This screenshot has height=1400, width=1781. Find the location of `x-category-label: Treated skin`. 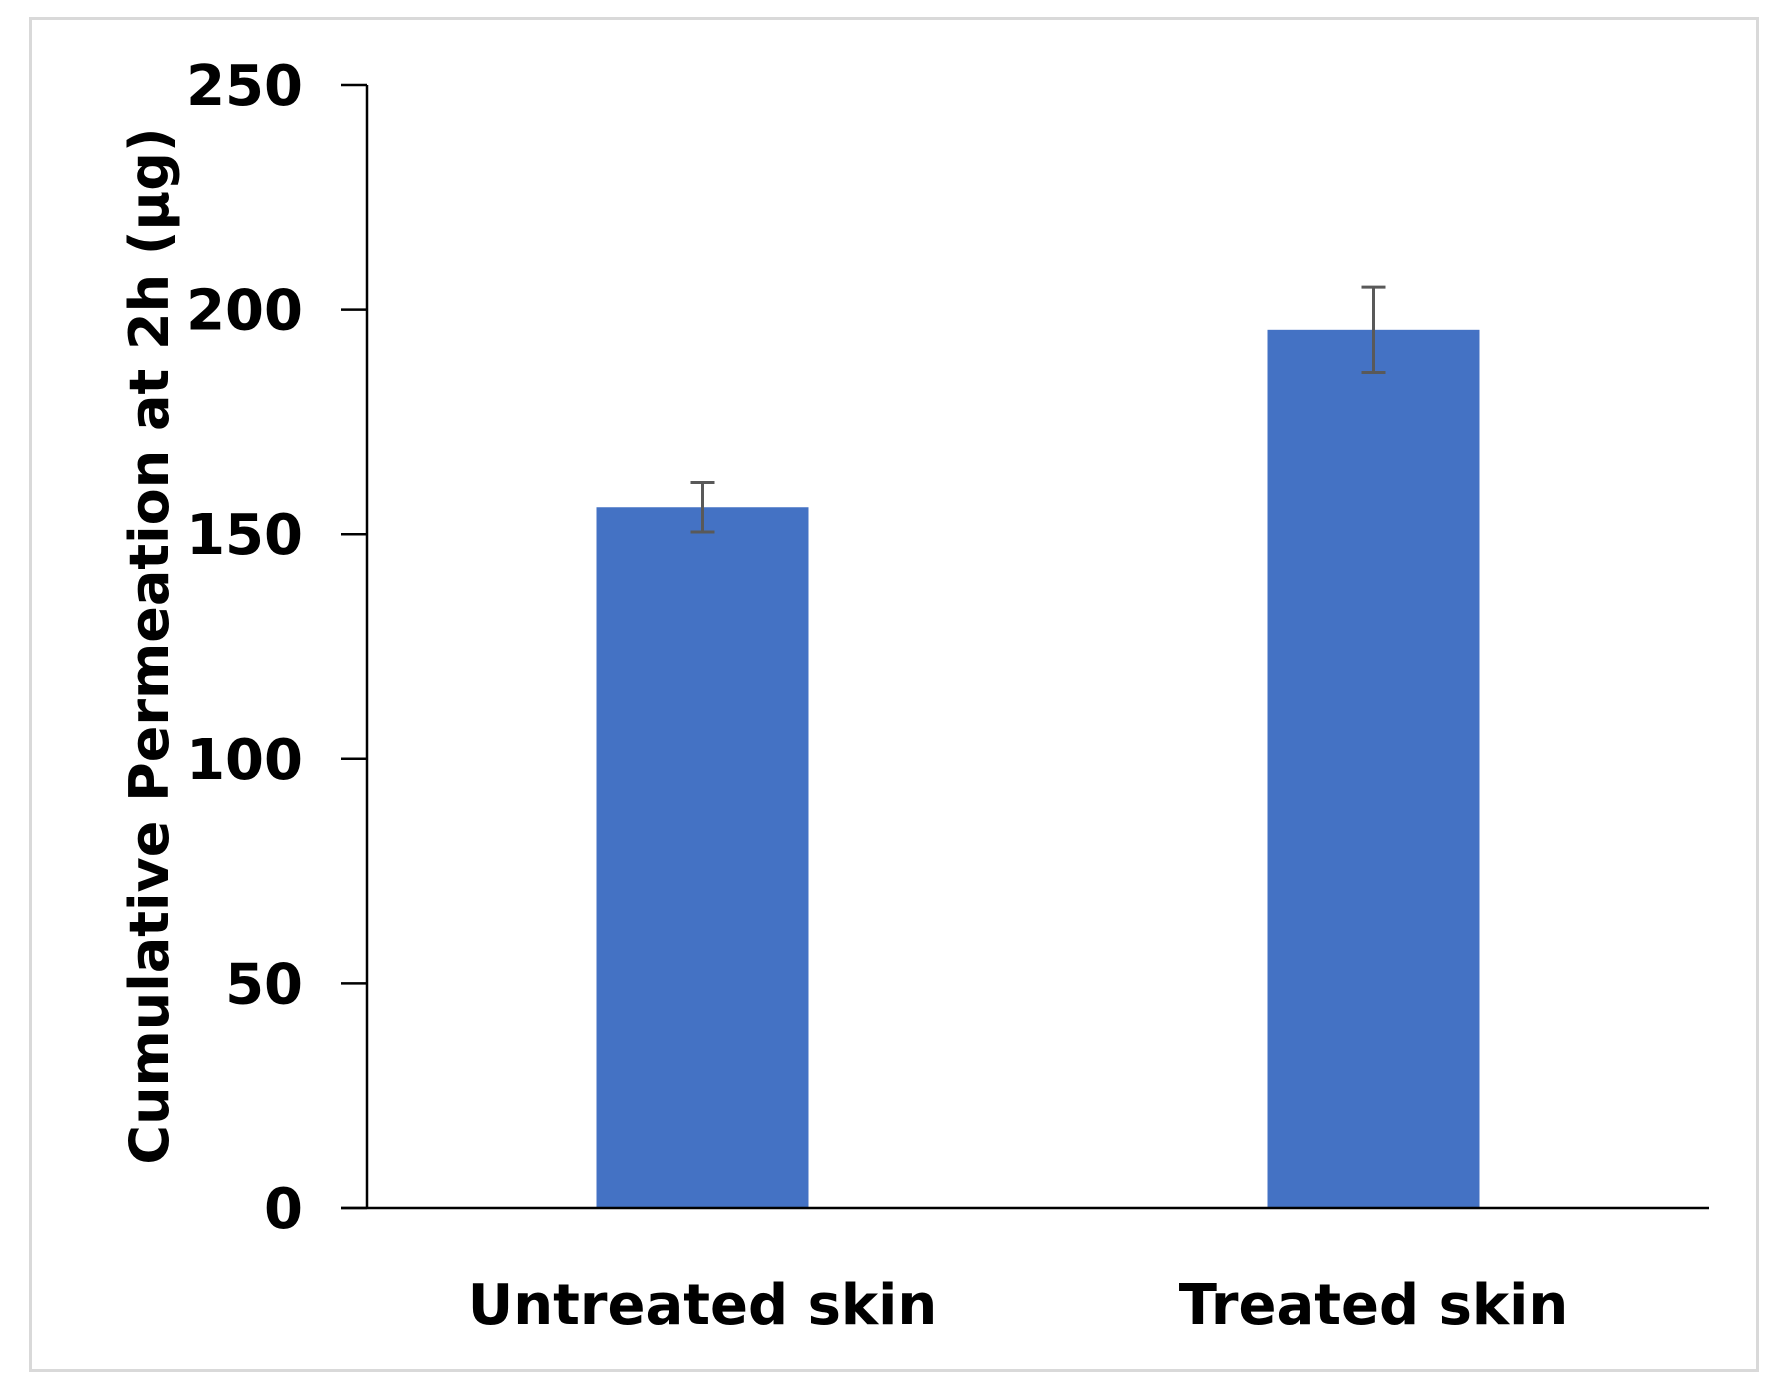

x-category-label: Treated skin is located at coordinates (1373, 1305).